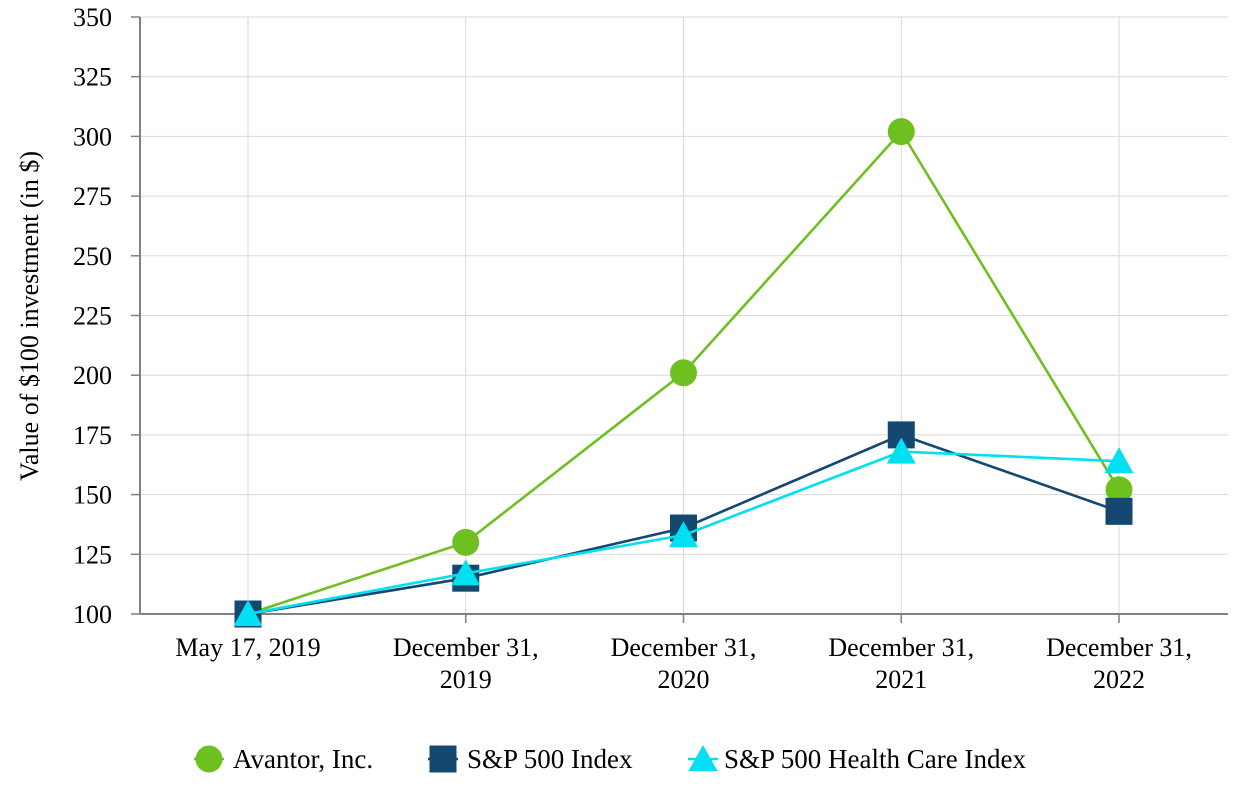 Image resolution: width=1248 pixels, height=805 pixels. Describe the element at coordinates (1119, 663) in the screenshot. I see `x-tick-label: December 31, 2022` at that location.